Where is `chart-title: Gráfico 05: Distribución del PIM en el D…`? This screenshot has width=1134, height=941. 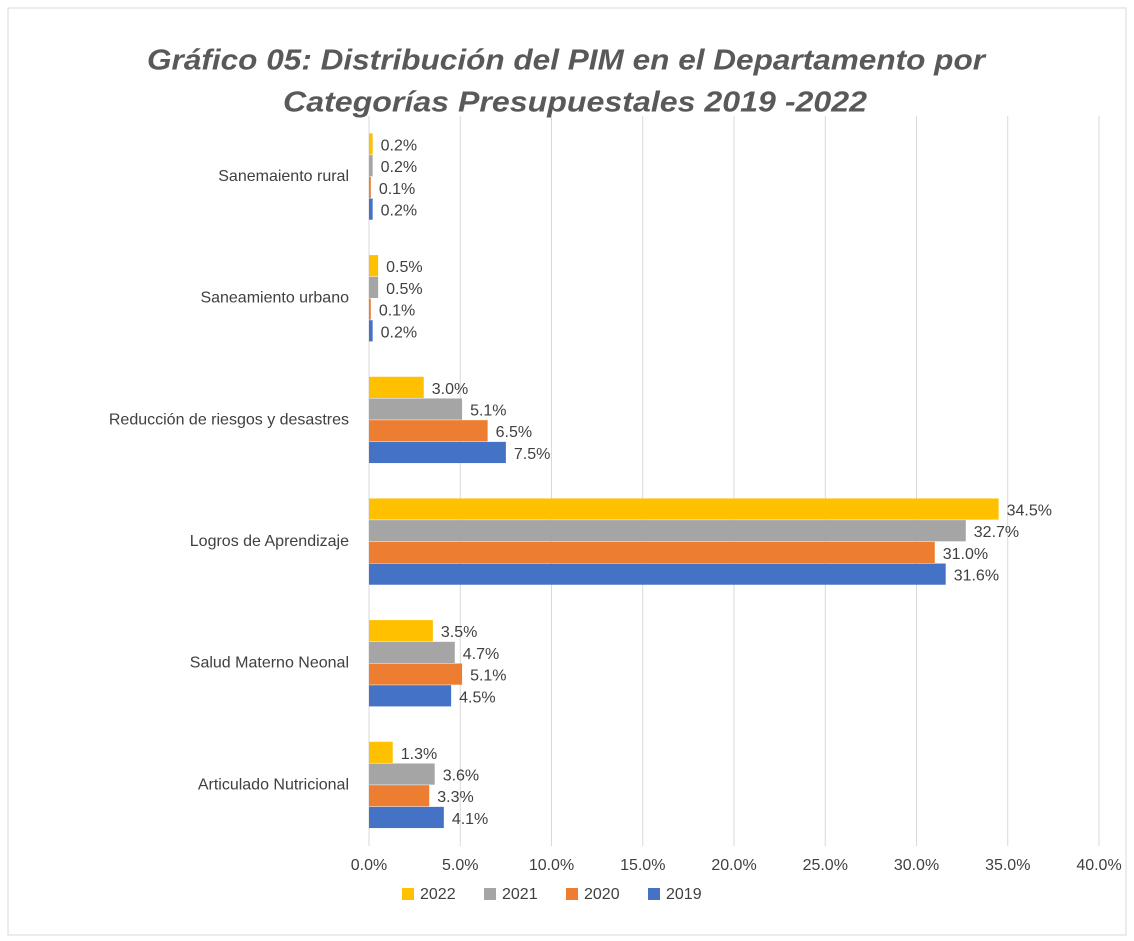
chart-title: Gráfico 05: Distribución del PIM en el D… is located at coordinates (567, 61).